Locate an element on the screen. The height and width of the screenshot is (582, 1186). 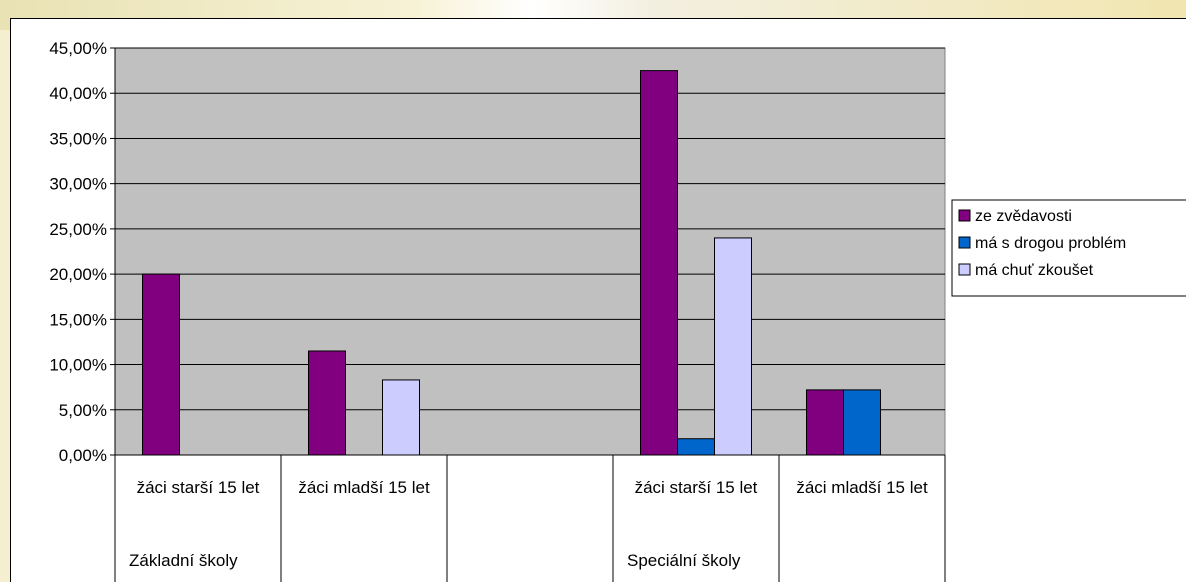
legend-box is located at coordinates (1068, 248).